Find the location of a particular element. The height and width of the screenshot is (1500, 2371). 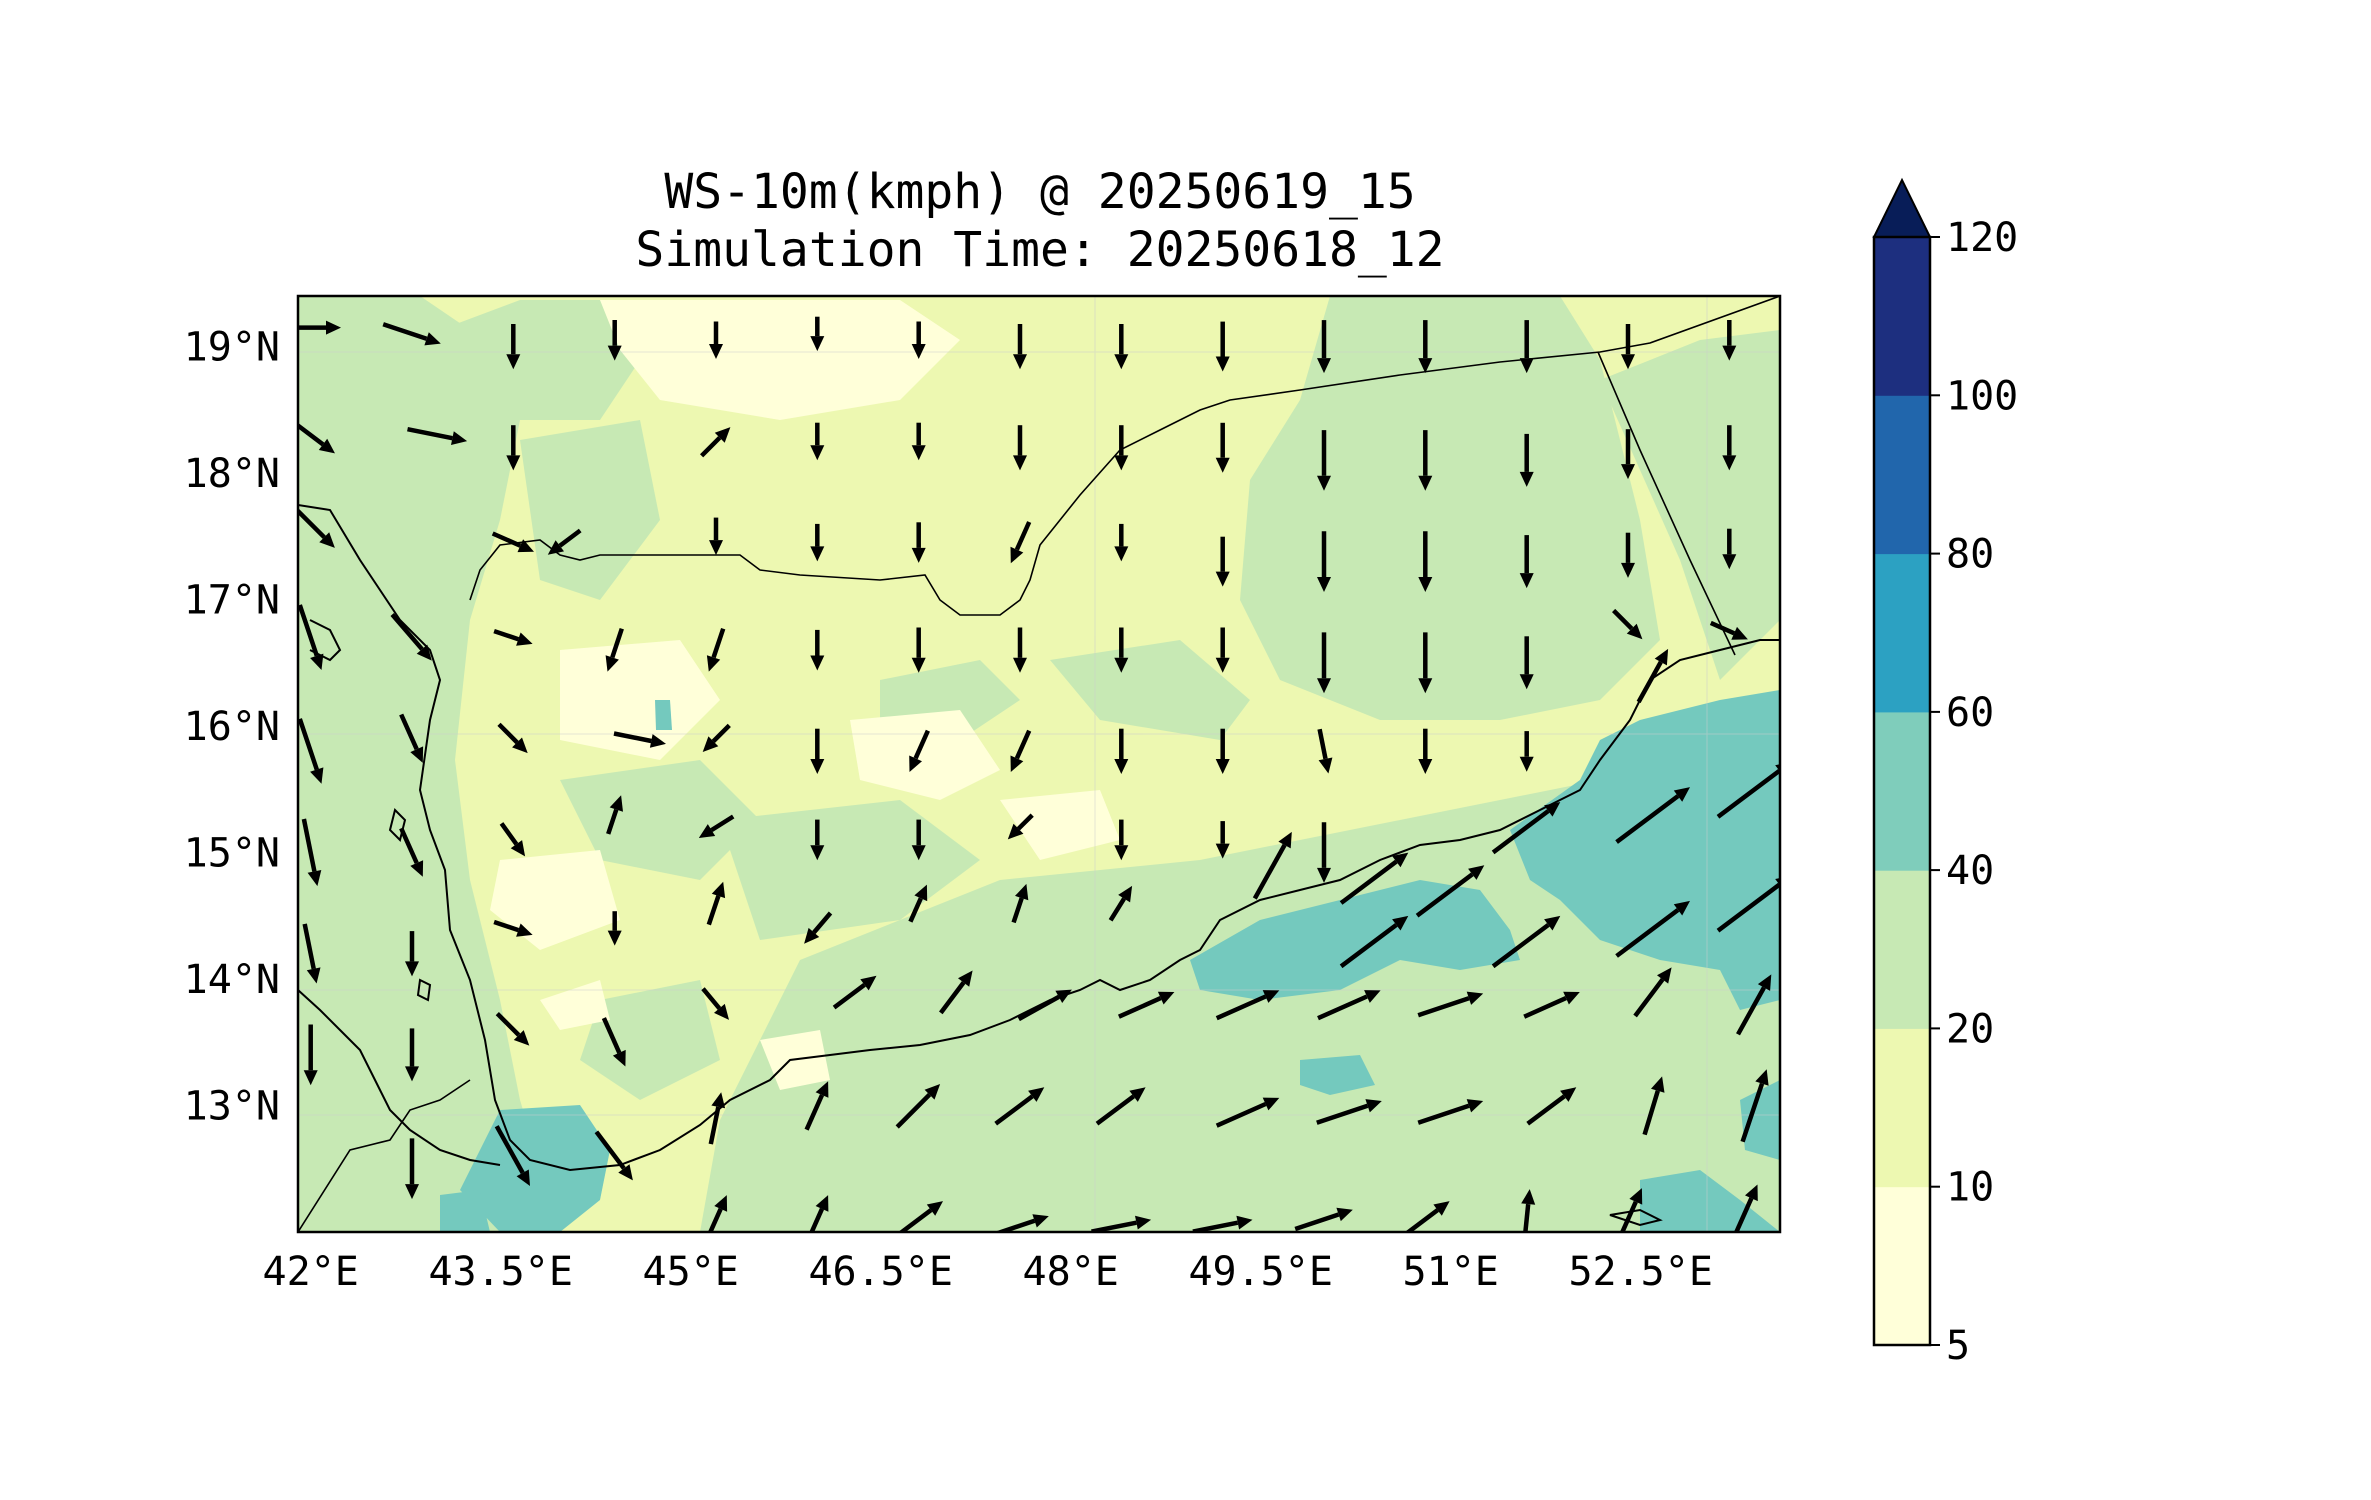

x-tick-label: 46.5°E is located at coordinates (880, 1272).